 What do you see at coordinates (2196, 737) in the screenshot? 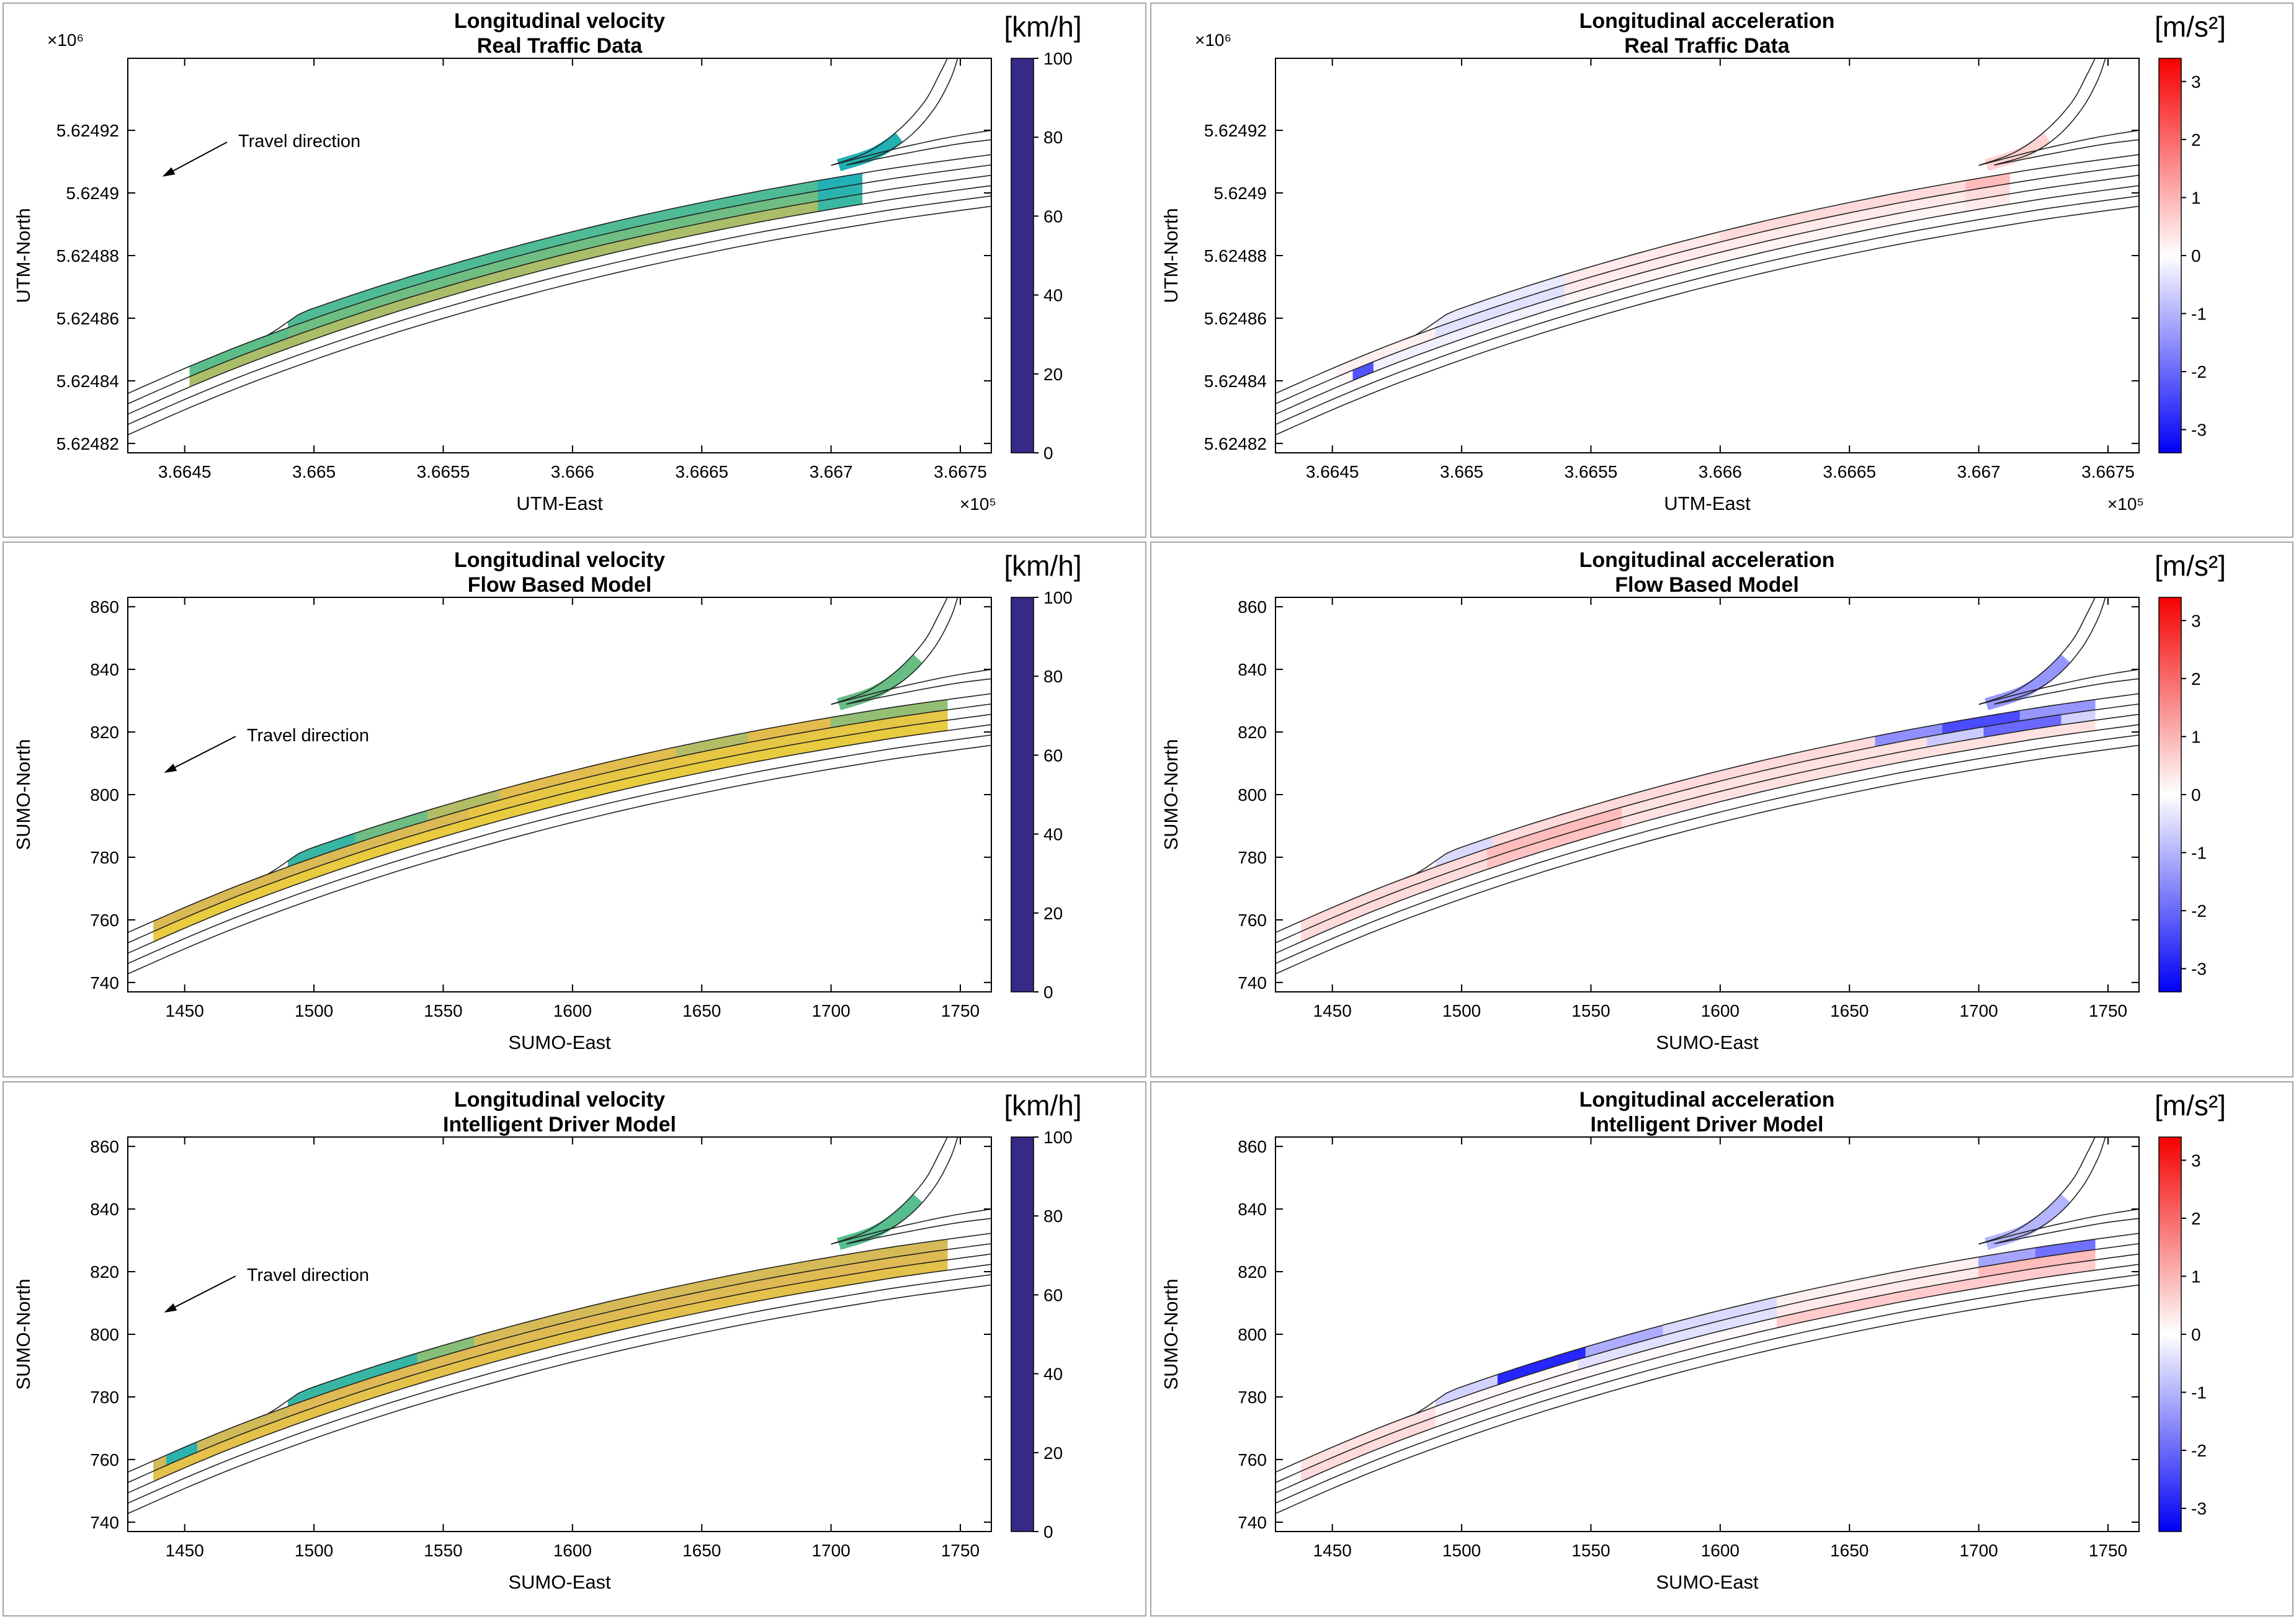
I see `colorbar-tick-label: 1` at bounding box center [2196, 737].